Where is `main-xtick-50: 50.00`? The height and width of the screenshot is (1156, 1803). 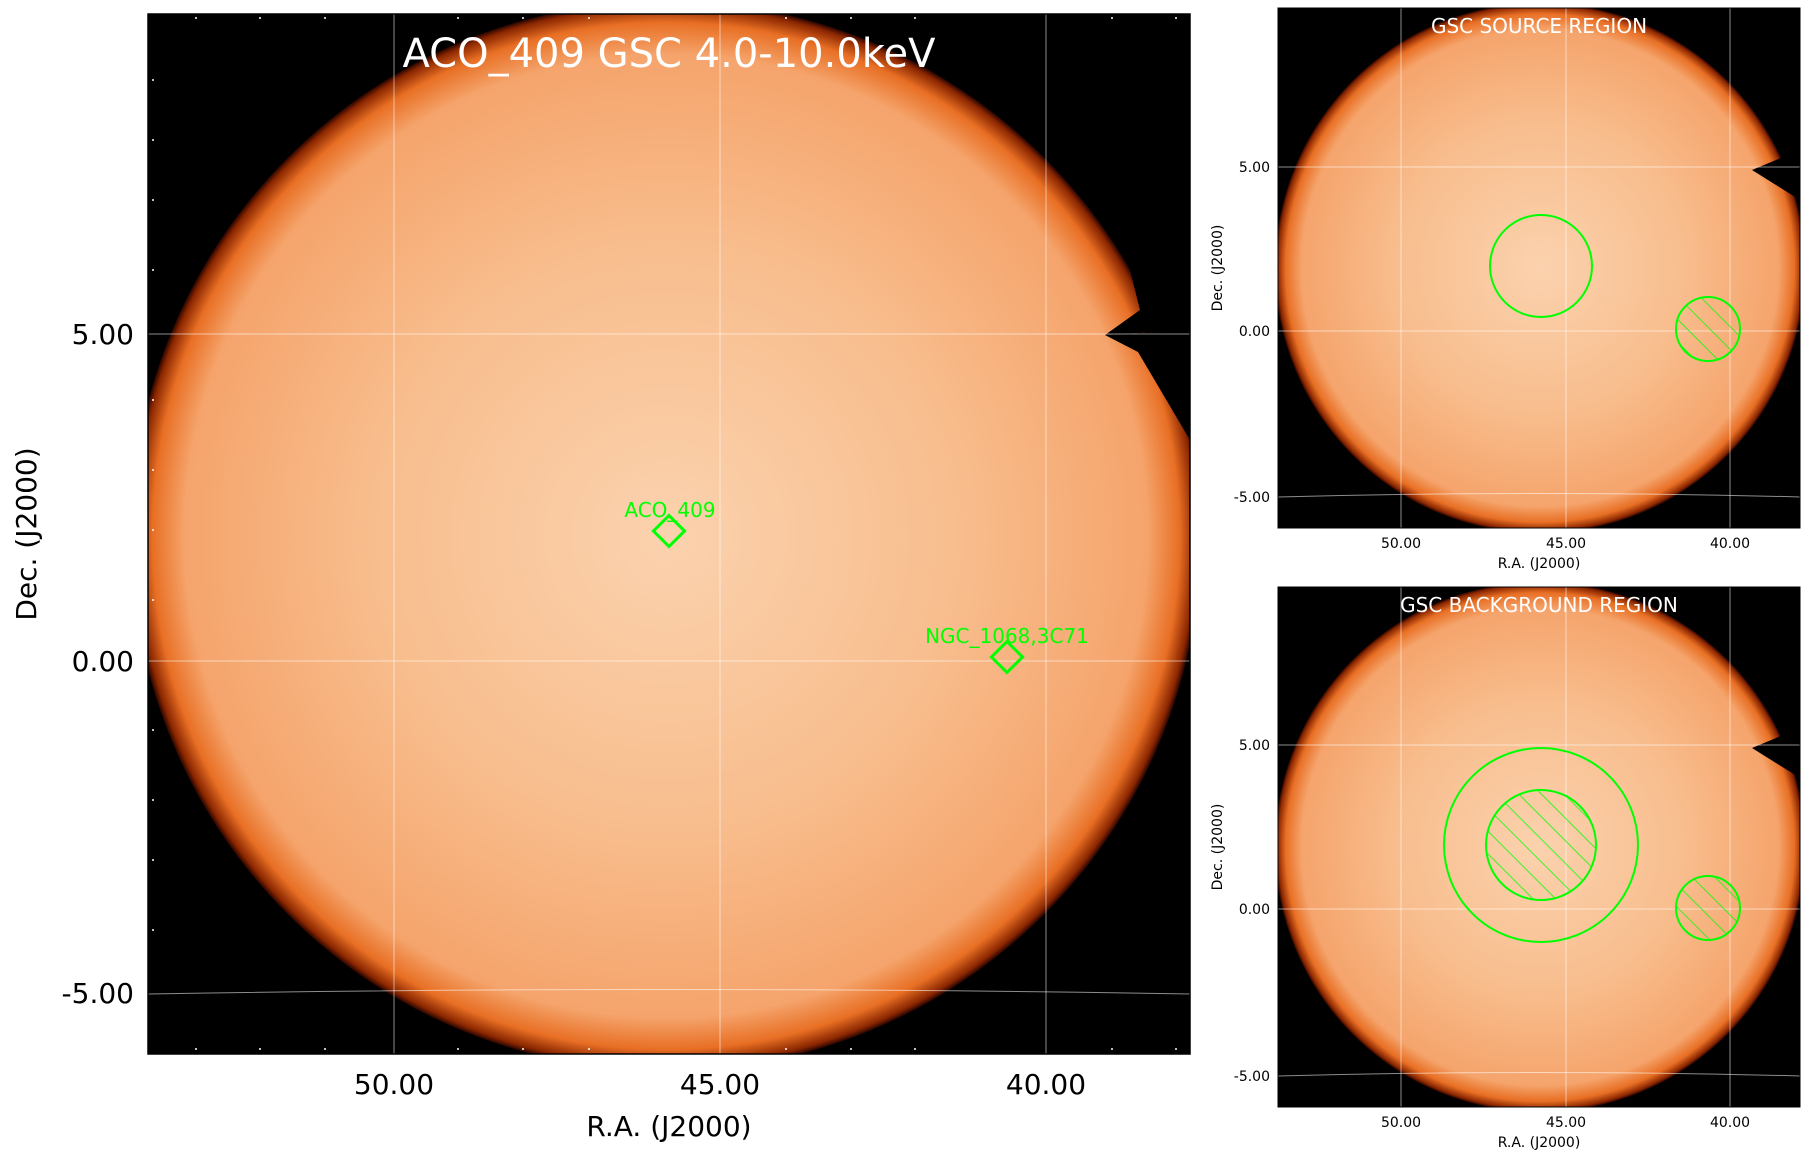 main-xtick-50: 50.00 is located at coordinates (394, 1084).